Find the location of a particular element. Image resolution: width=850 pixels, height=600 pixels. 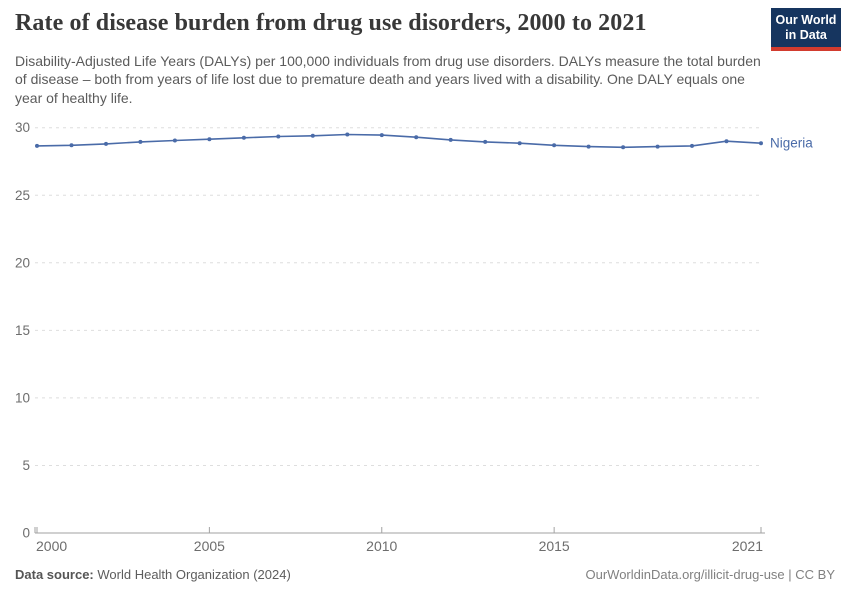

x-tick-label-2005: 2005 is located at coordinates (209, 546).